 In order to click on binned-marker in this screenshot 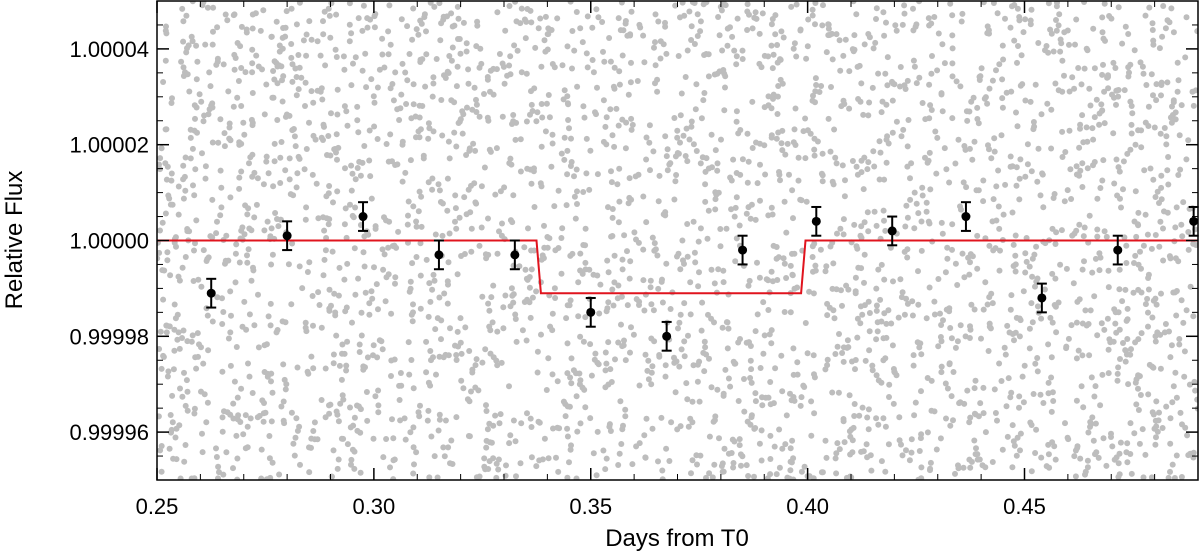, I will do `click(211, 293)`.